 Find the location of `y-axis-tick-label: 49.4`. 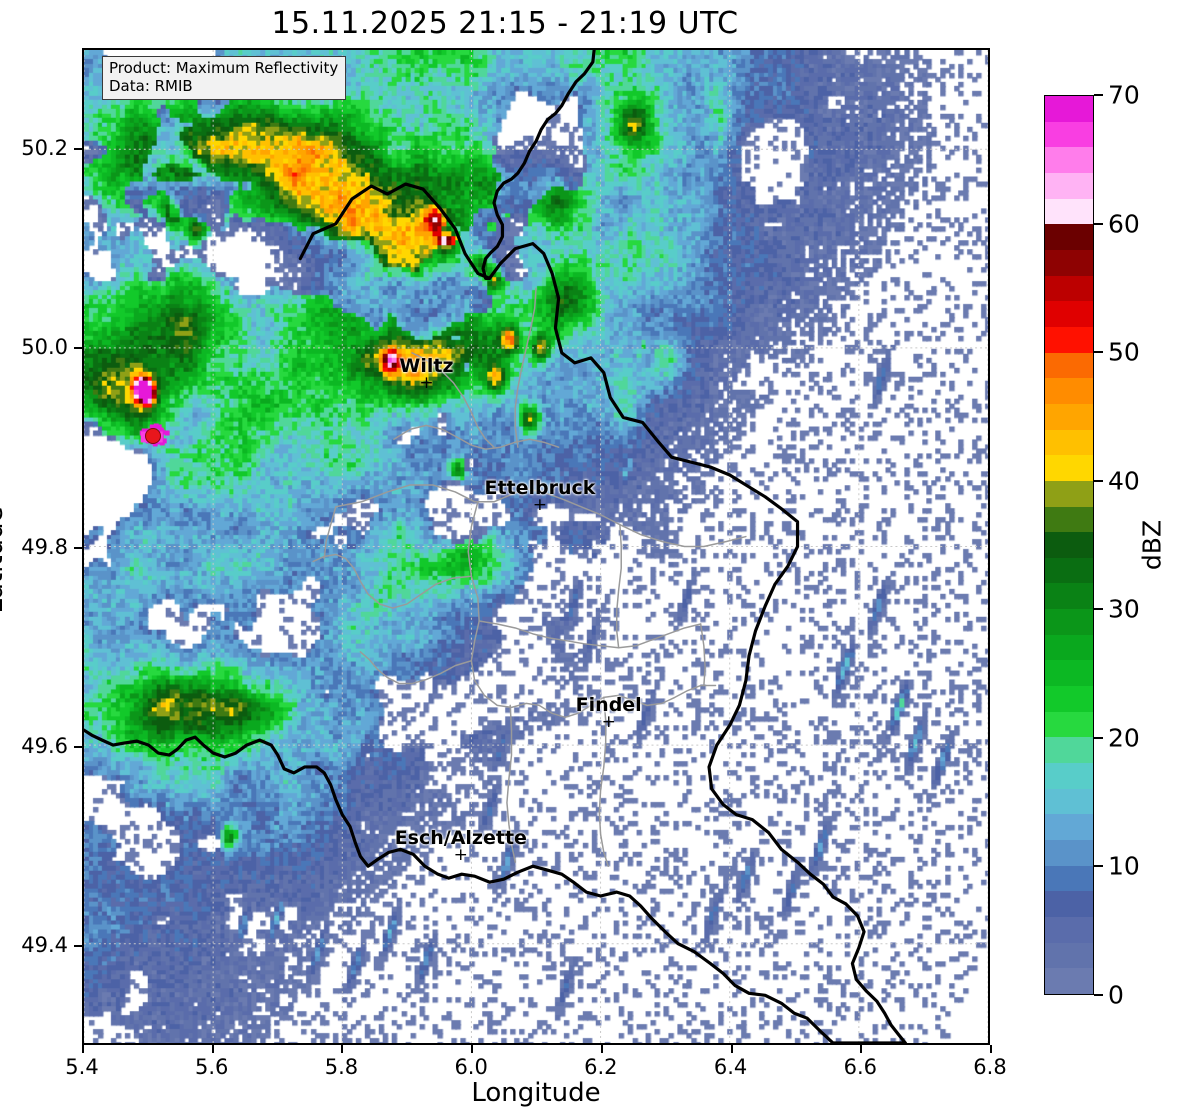

y-axis-tick-label: 49.4 is located at coordinates (44, 945).